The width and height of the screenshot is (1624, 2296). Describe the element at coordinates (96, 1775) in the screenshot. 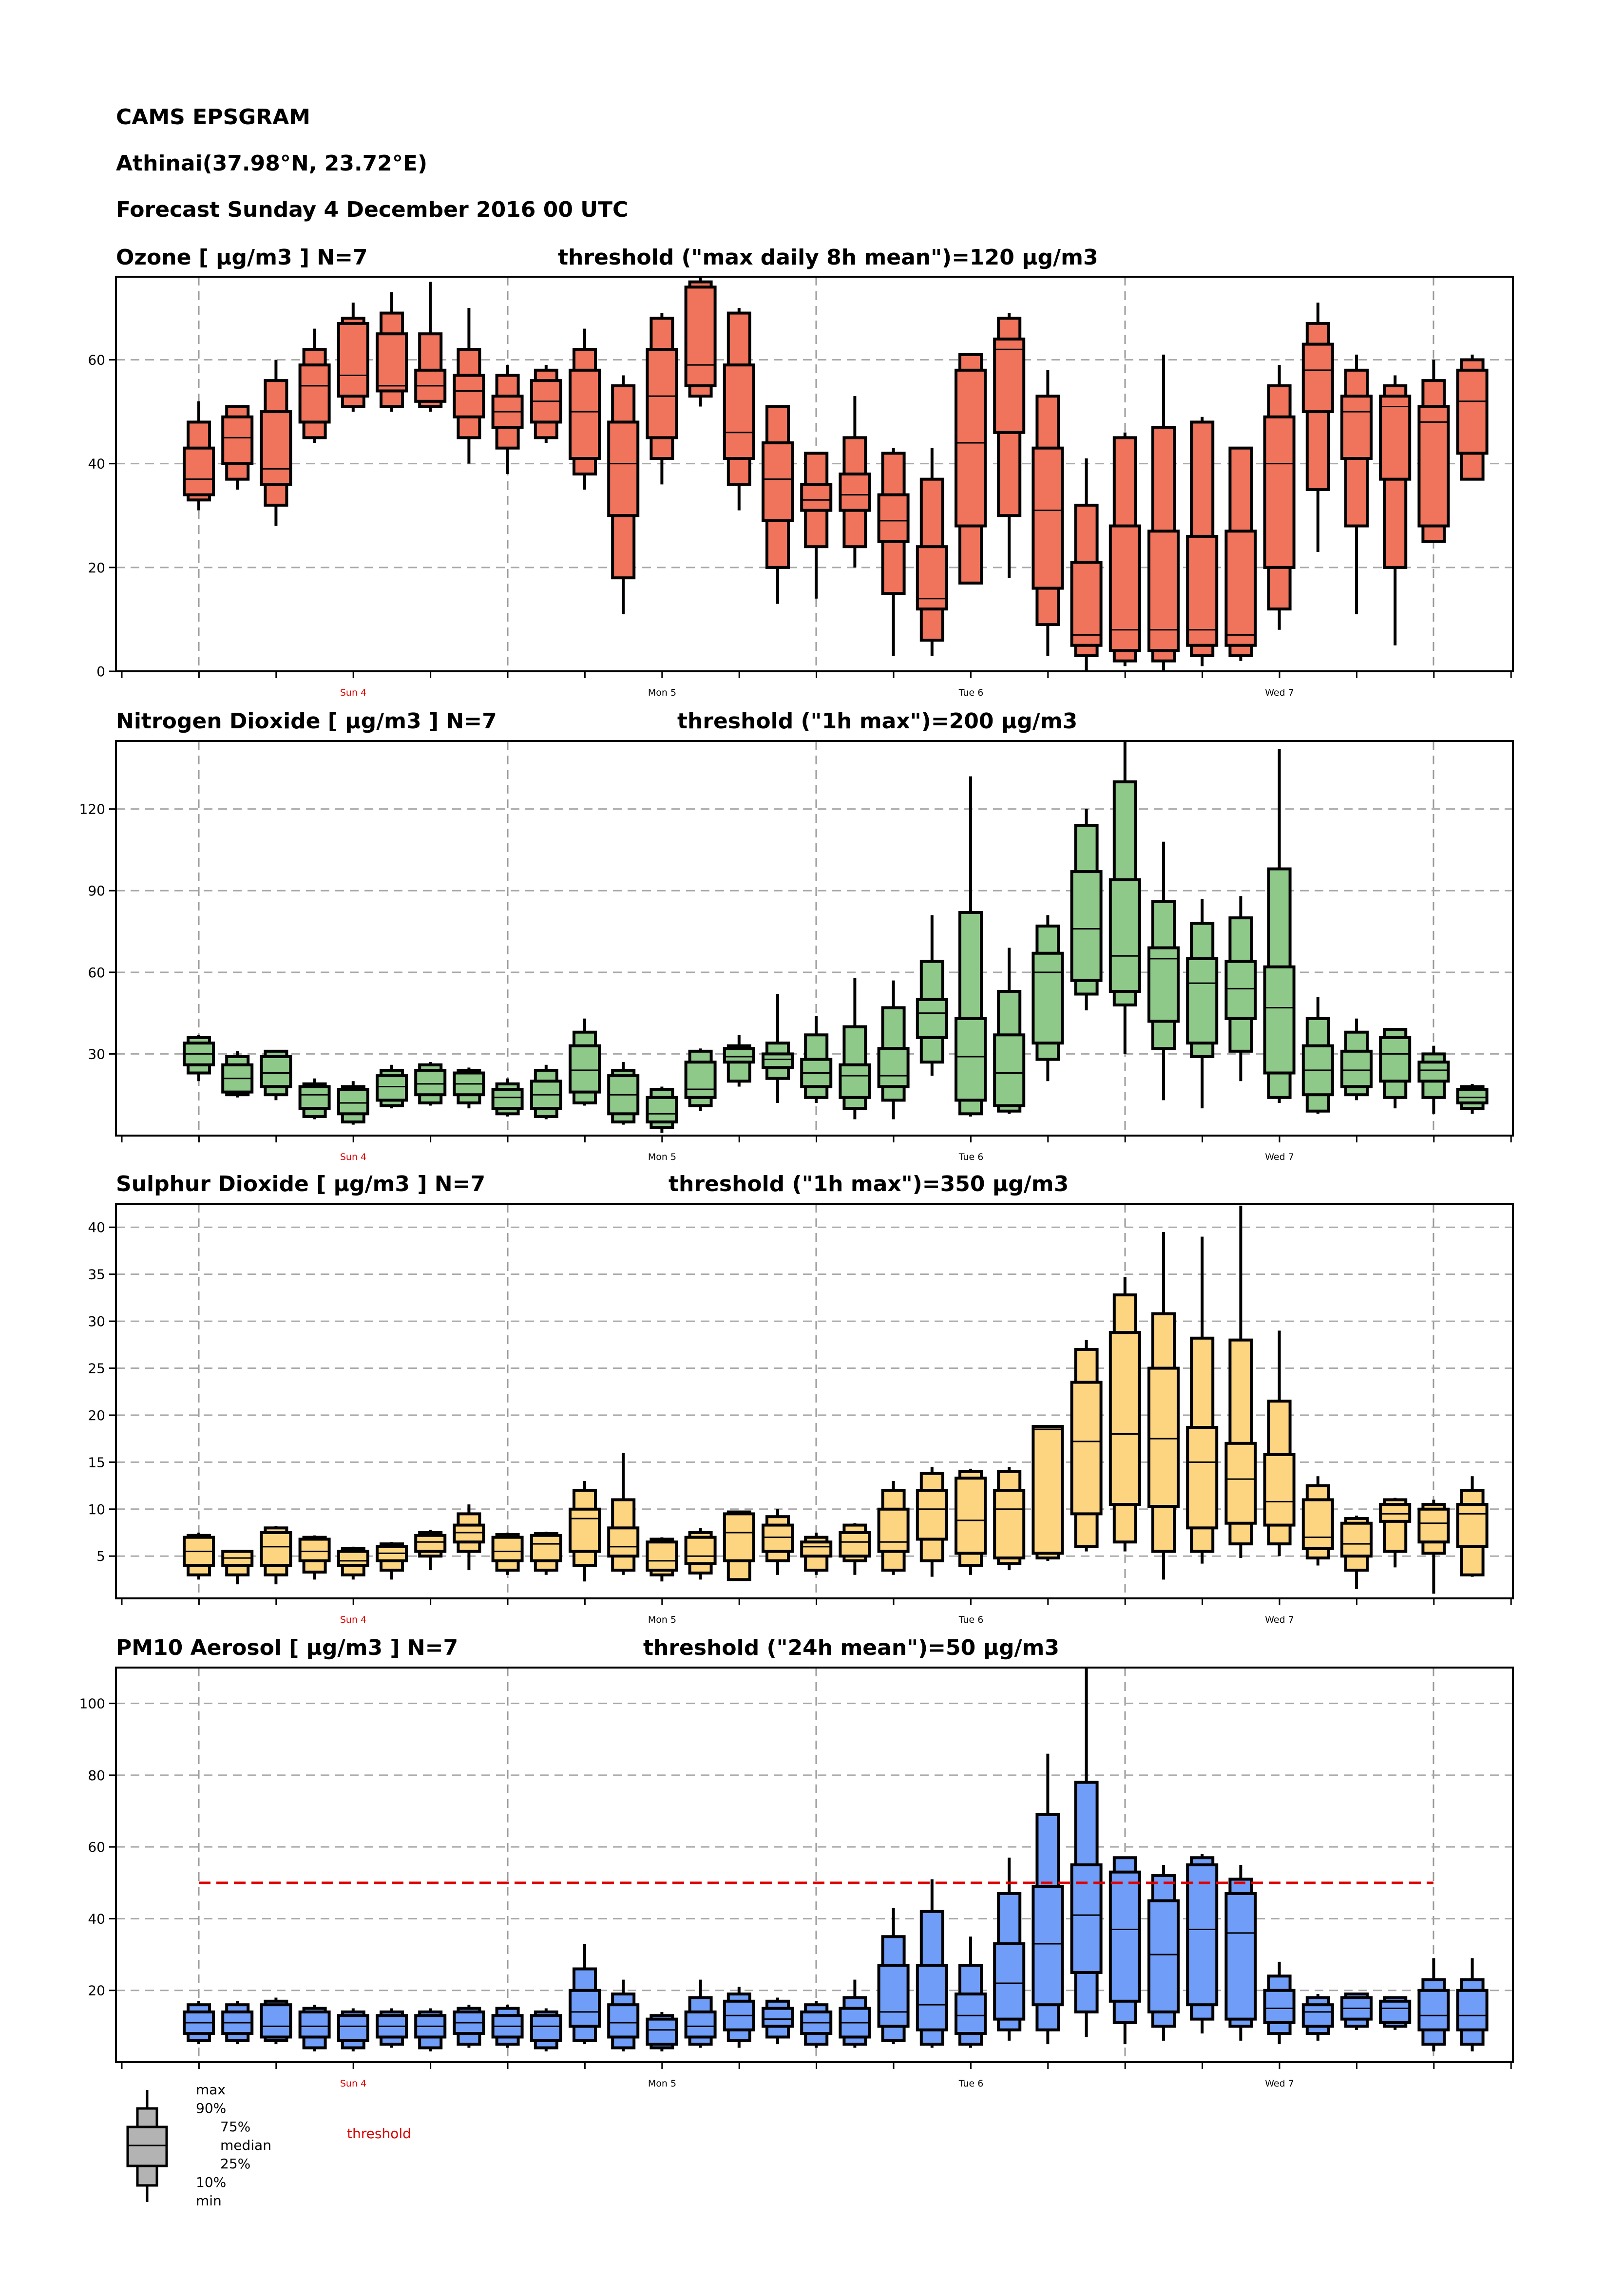

I see `y-tick-label: 80` at that location.